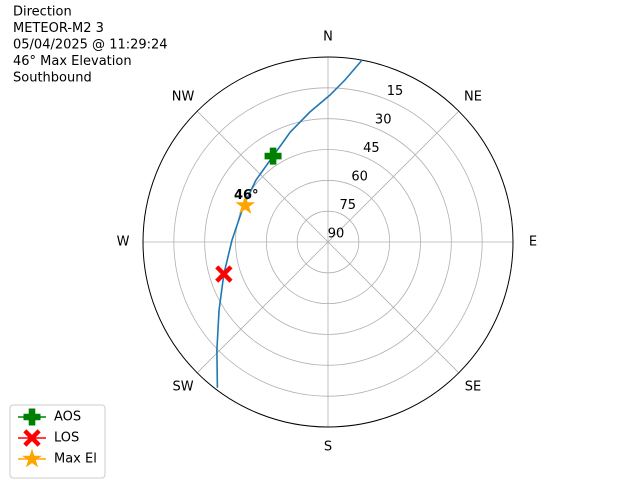  What do you see at coordinates (123, 242) in the screenshot?
I see `angle-label: W` at bounding box center [123, 242].